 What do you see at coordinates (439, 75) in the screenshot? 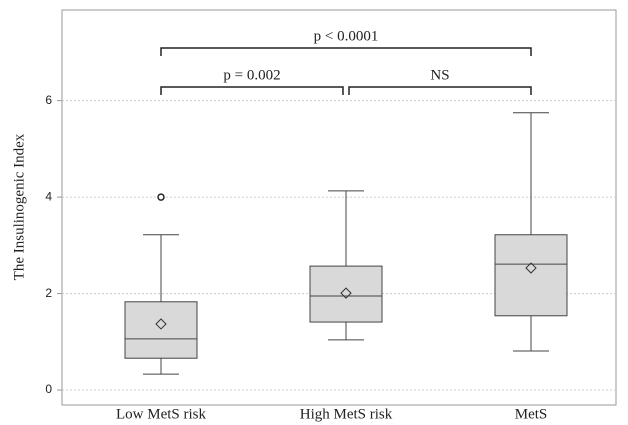
I see `significance-label: NS` at bounding box center [439, 75].